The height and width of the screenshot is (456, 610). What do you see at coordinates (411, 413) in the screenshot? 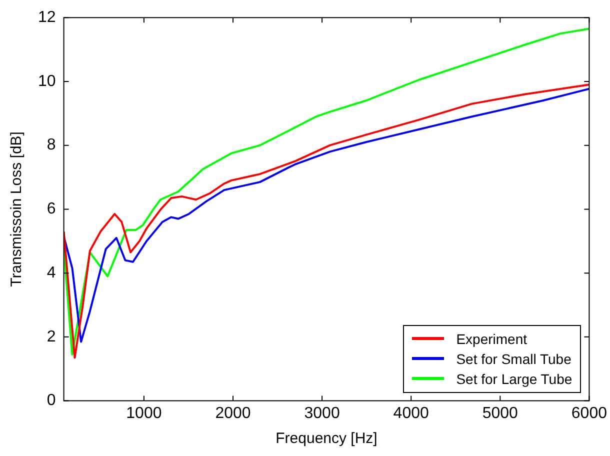
I see `x-tick-label: 4000` at bounding box center [411, 413].